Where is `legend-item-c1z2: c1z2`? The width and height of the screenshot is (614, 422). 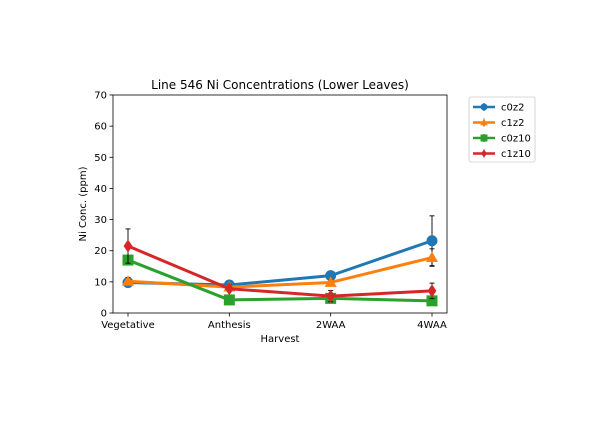
legend-item-c1z2: c1z2 is located at coordinates (498, 123).